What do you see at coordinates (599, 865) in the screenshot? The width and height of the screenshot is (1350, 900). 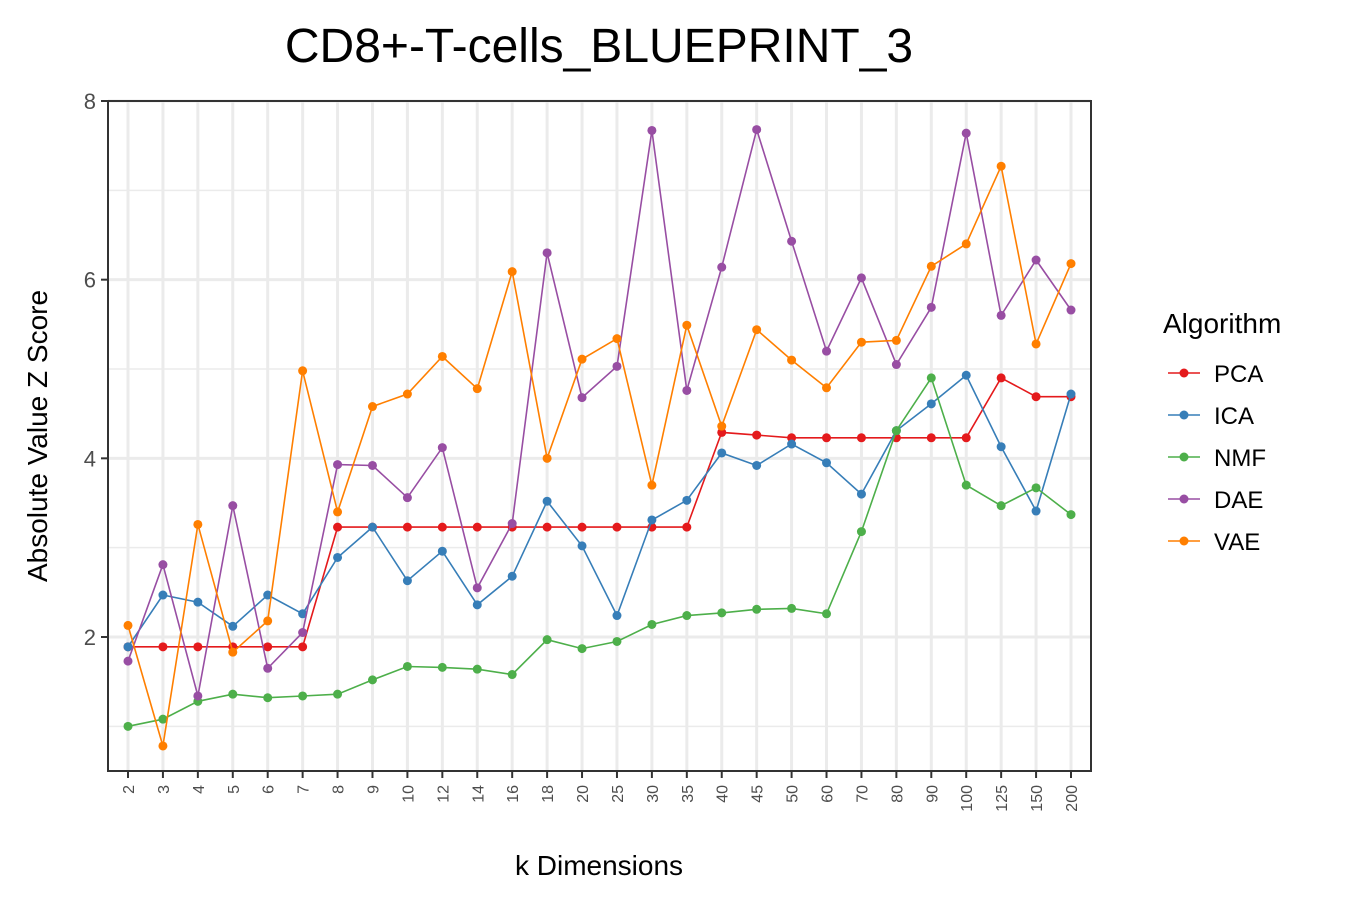 I see `x-axis-title: k Dimensions` at bounding box center [599, 865].